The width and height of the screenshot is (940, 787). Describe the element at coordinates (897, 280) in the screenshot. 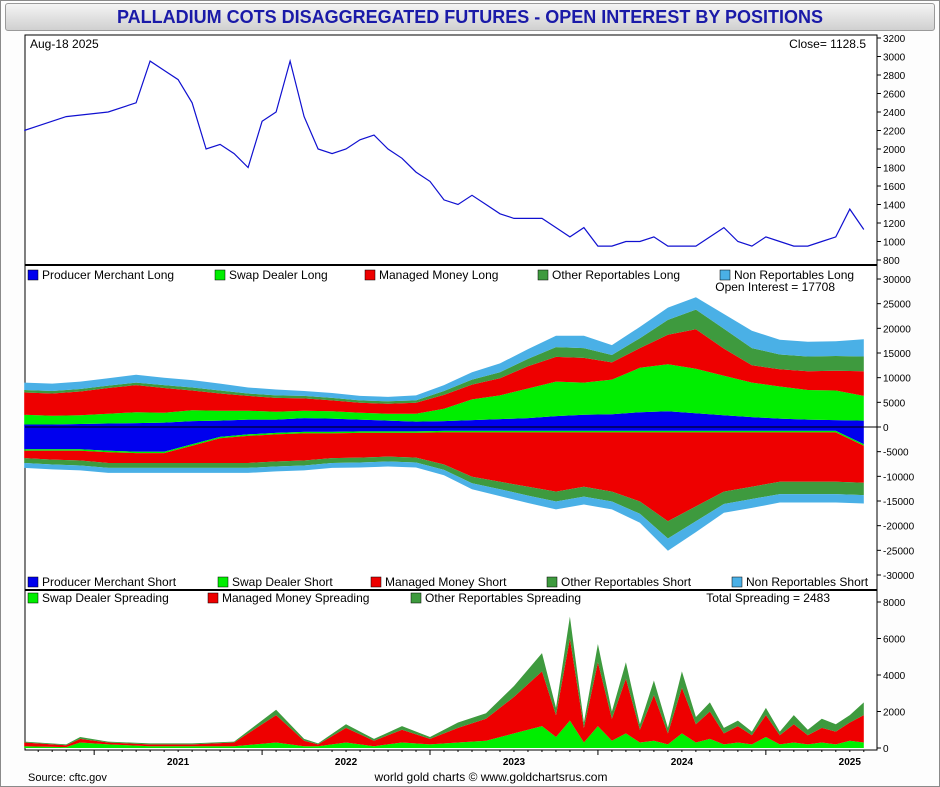

I see `y-tick-label: 30000` at that location.